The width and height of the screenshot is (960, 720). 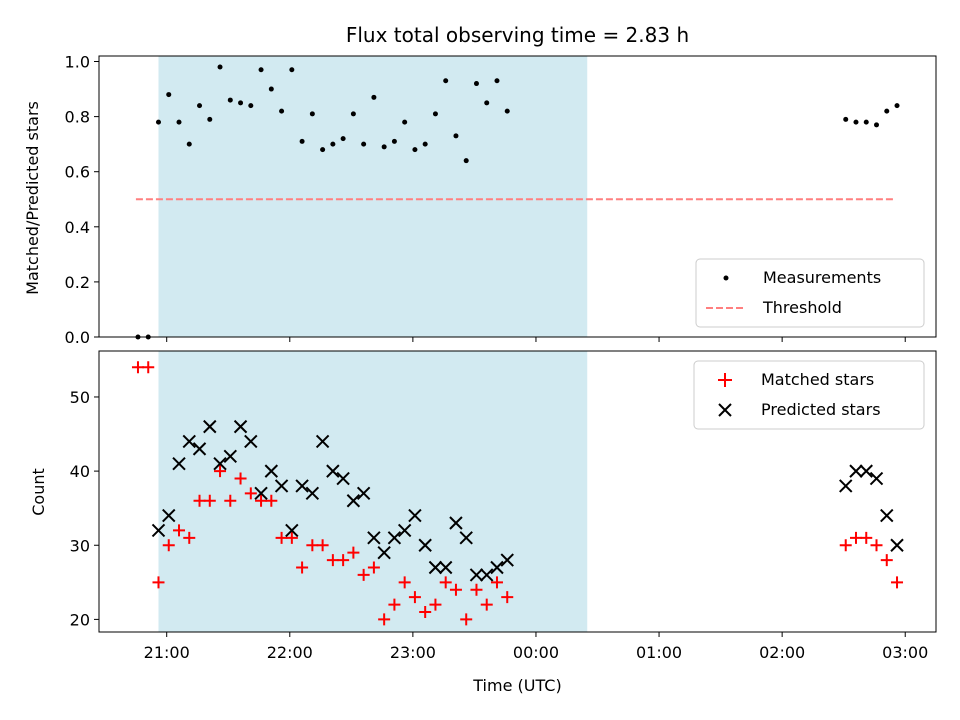 What do you see at coordinates (725, 380) in the screenshot?
I see `matched-legend-marker` at bounding box center [725, 380].